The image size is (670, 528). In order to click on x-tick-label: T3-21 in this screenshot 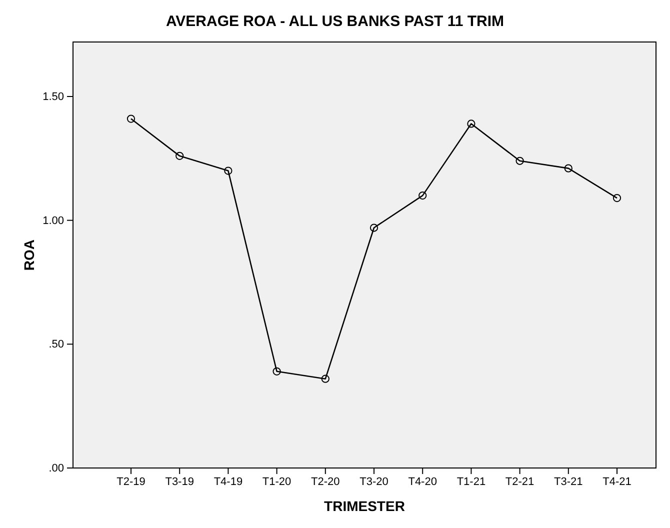, I will do `click(568, 482)`.